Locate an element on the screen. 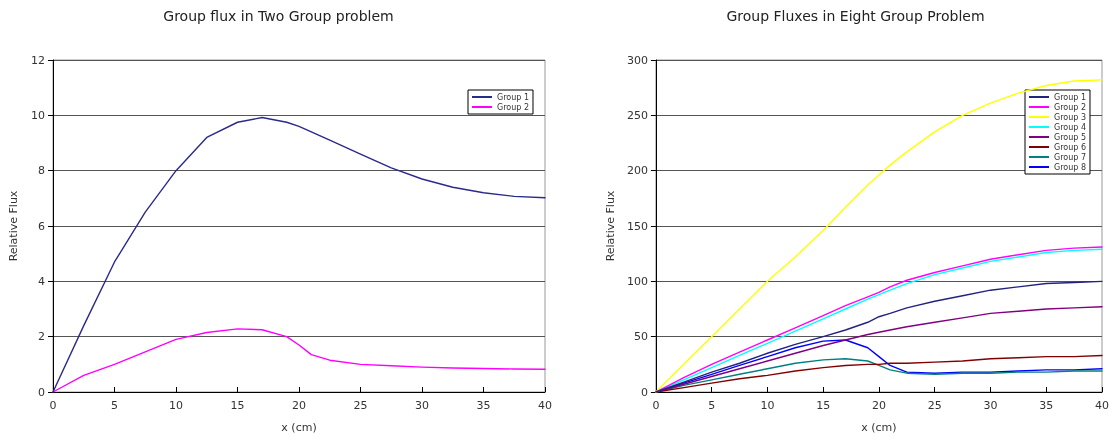 This screenshot has height=448, width=1114. legend-label: Group 4 is located at coordinates (1070, 127).